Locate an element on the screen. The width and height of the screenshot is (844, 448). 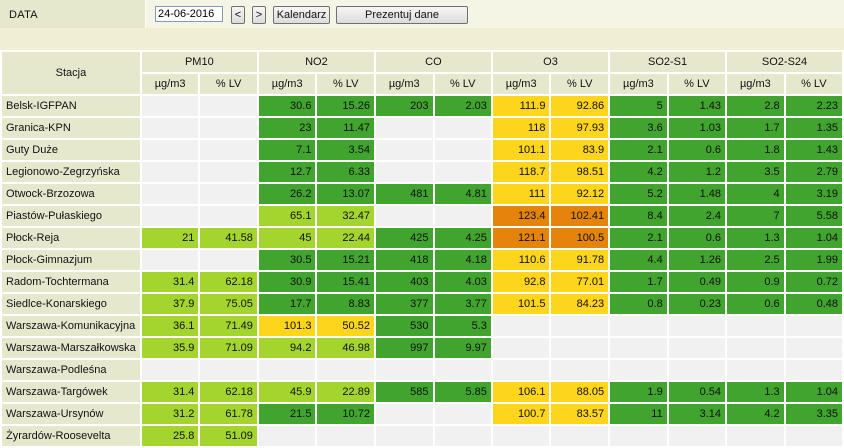
concentration-cell: 12.7 is located at coordinates (287, 172).